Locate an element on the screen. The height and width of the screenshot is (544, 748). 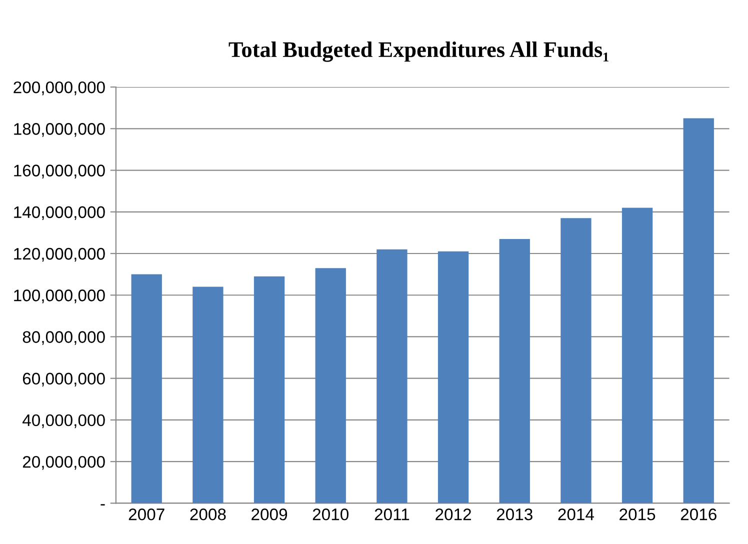
x-tick-label: 2014 is located at coordinates (576, 514).